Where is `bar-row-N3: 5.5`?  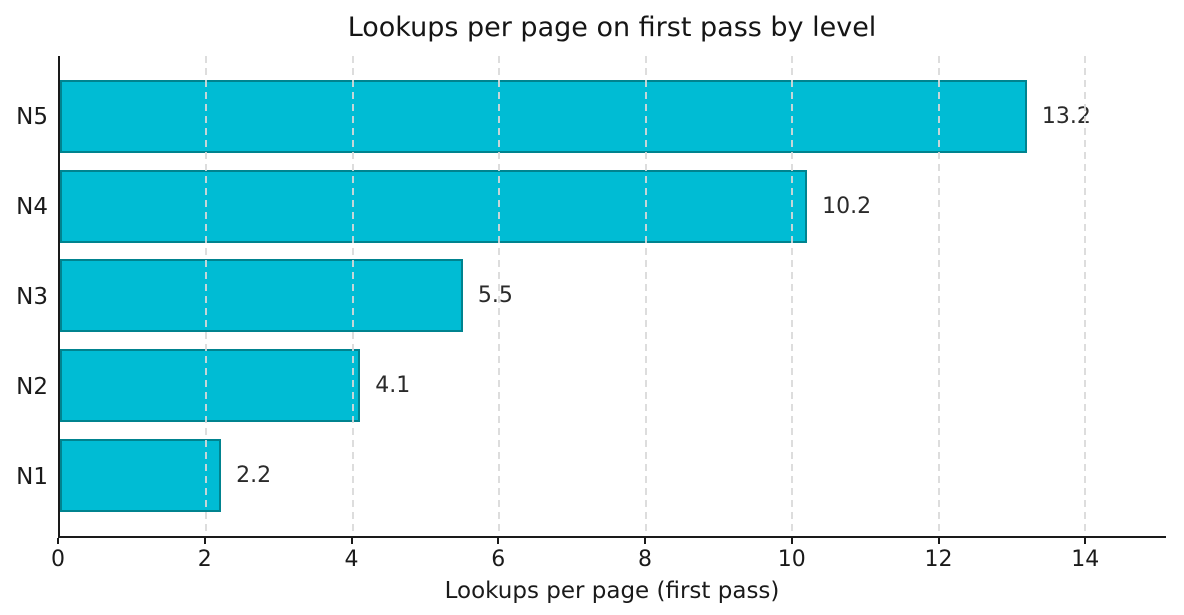
bar-row-N3: 5.5 is located at coordinates (613, 296).